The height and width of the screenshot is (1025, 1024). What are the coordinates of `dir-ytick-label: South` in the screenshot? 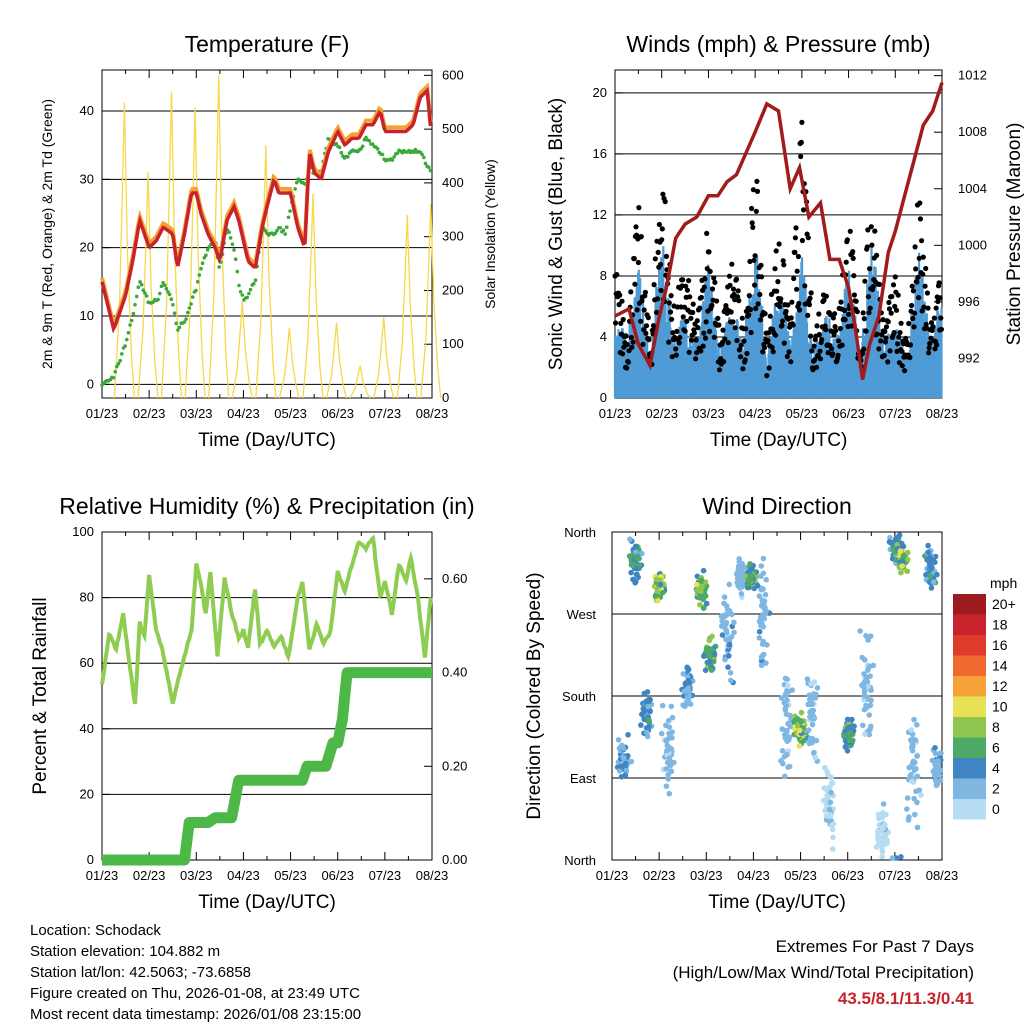 It's located at (579, 696).